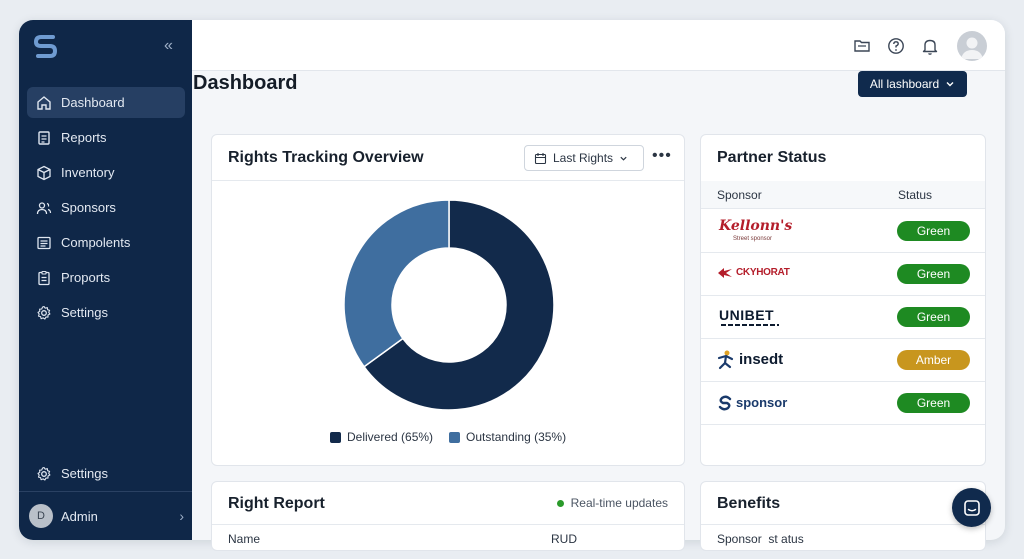  I want to click on chat-button, so click(971, 507).